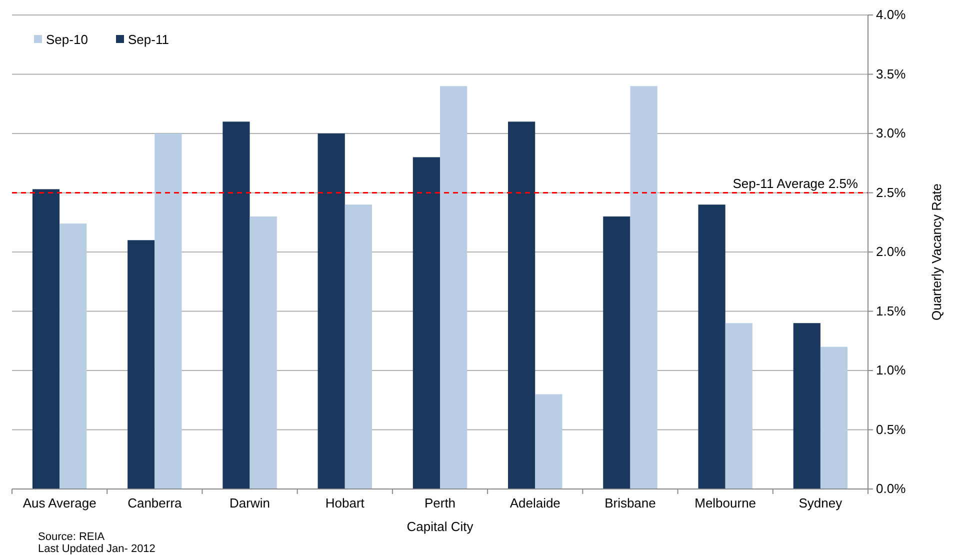  I want to click on x-axis-title: Capital City, so click(440, 526).